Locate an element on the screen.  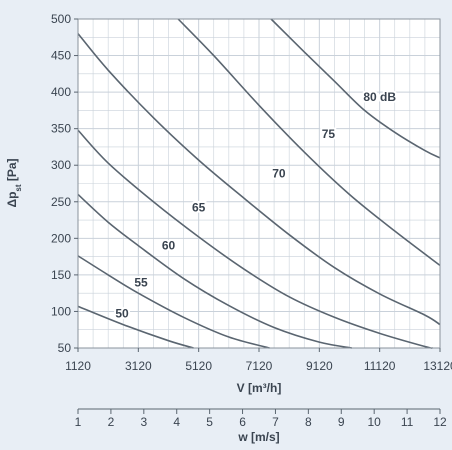
x-tick-label: 3120 is located at coordinates (138, 366).